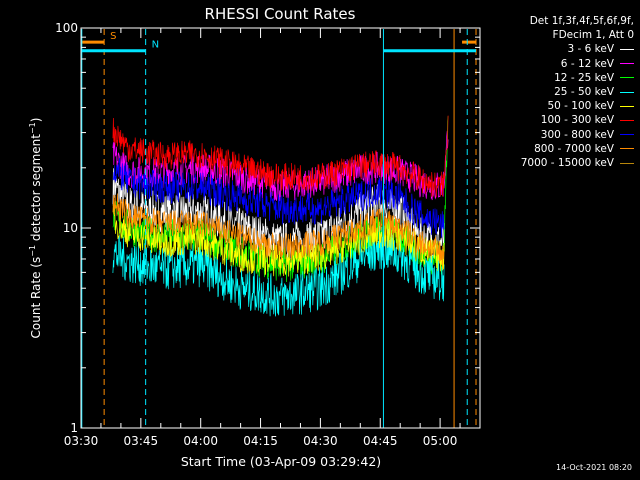  What do you see at coordinates (81, 441) in the screenshot?
I see `x-tick-label: 03:30` at bounding box center [81, 441].